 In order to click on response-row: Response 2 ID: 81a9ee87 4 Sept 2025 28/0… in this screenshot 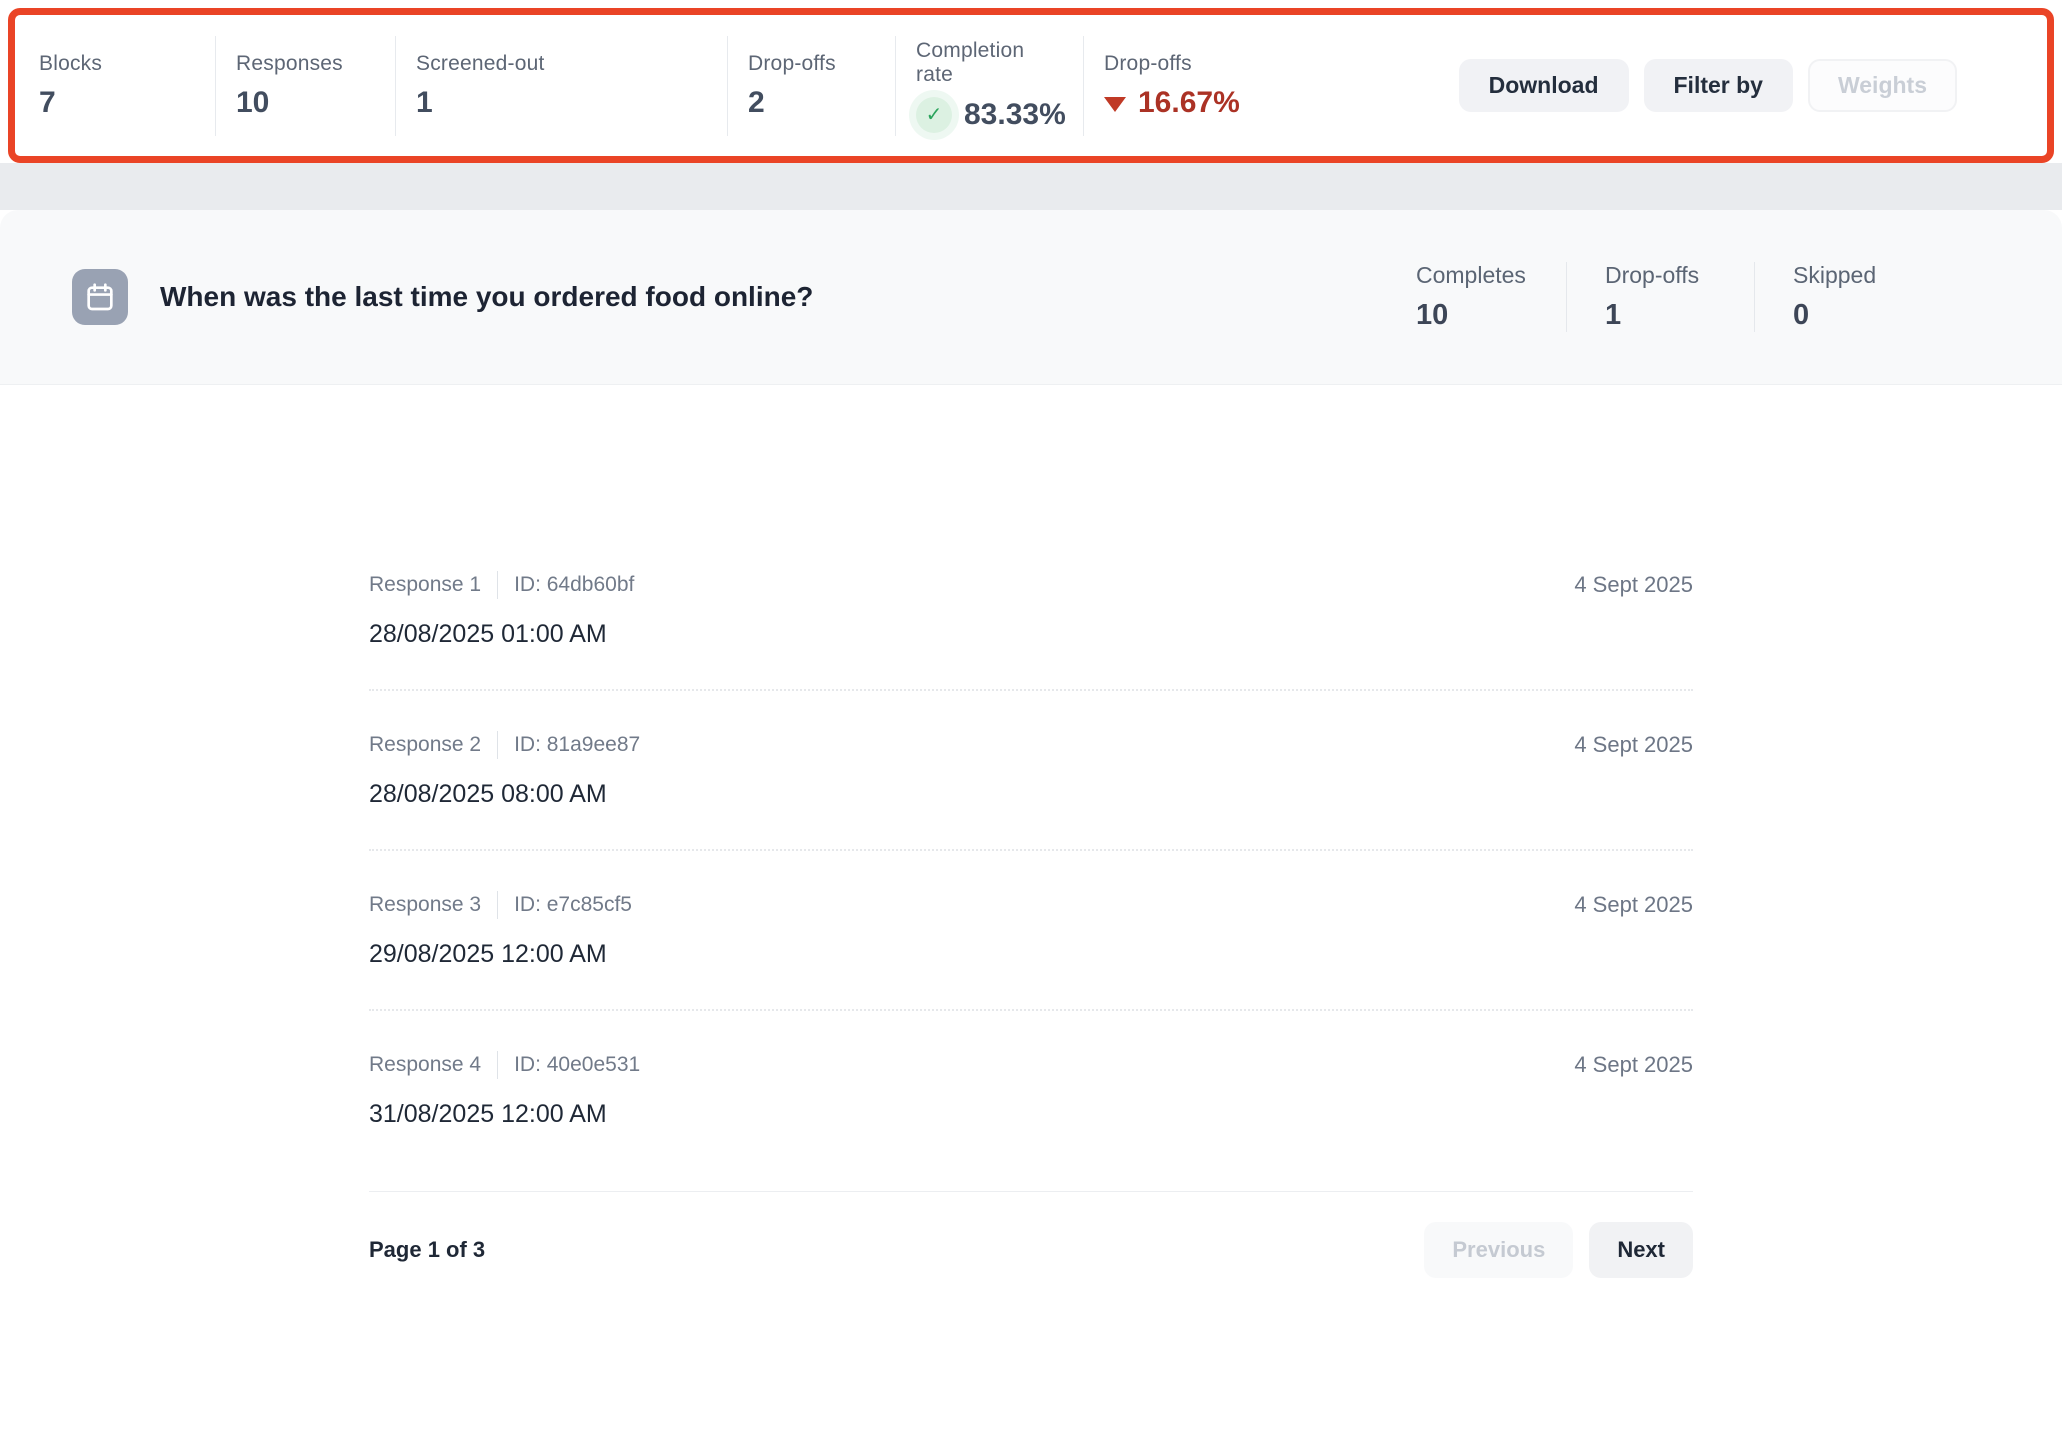, I will do `click(1031, 771)`.